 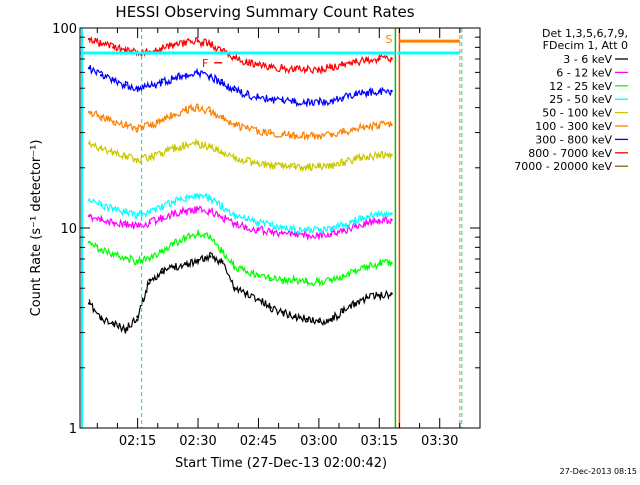 I want to click on annotation-s: S, so click(x=388, y=39).